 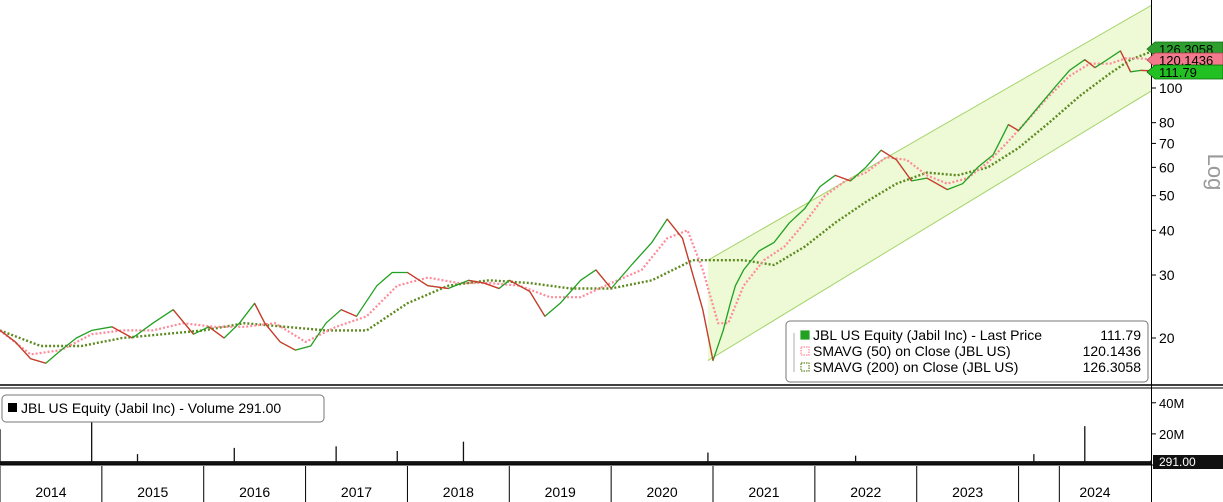 I want to click on price-y-tick-label: 20, so click(x=1167, y=338).